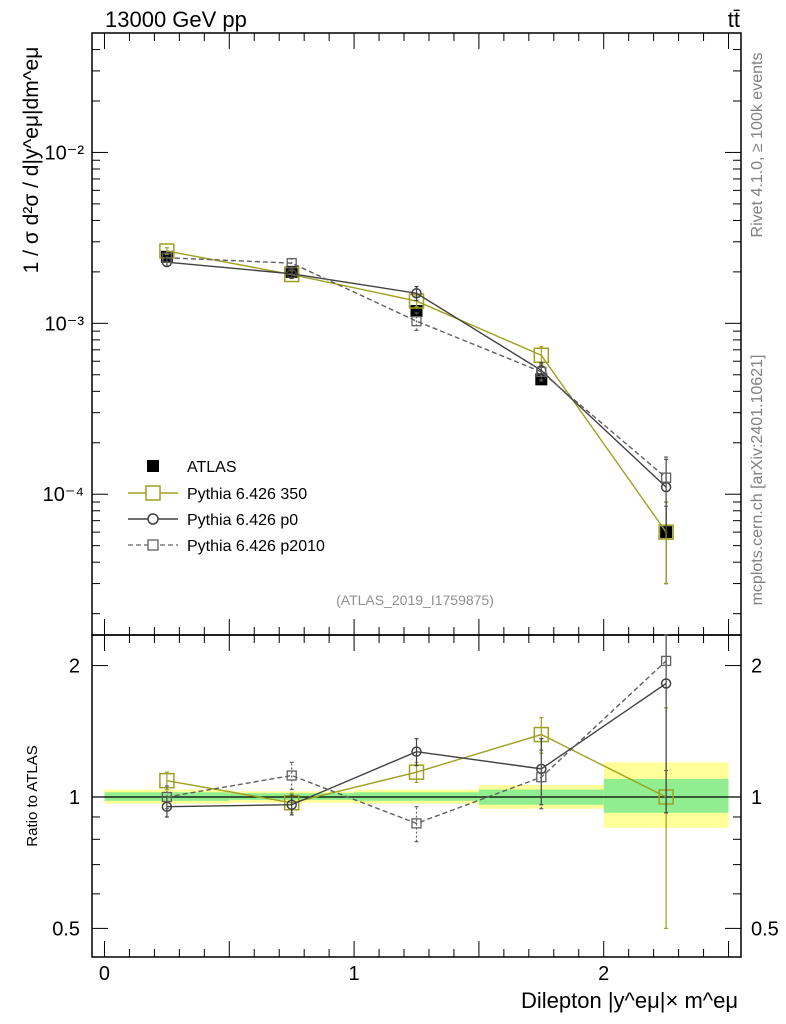 Image resolution: width=786 pixels, height=1024 pixels. Describe the element at coordinates (65, 153) in the screenshot. I see `main-y-tick-label: 10⁻²` at that location.